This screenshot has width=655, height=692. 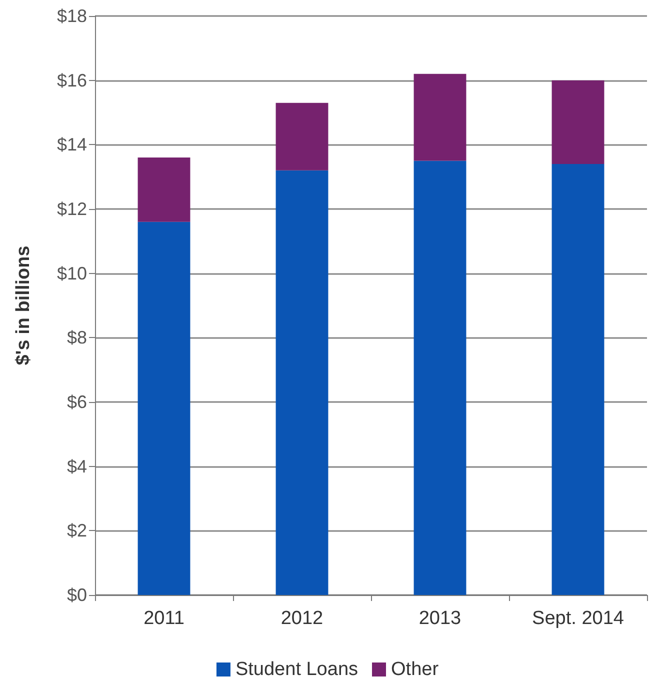 What do you see at coordinates (164, 618) in the screenshot?
I see `x-tick-label: 2011` at bounding box center [164, 618].